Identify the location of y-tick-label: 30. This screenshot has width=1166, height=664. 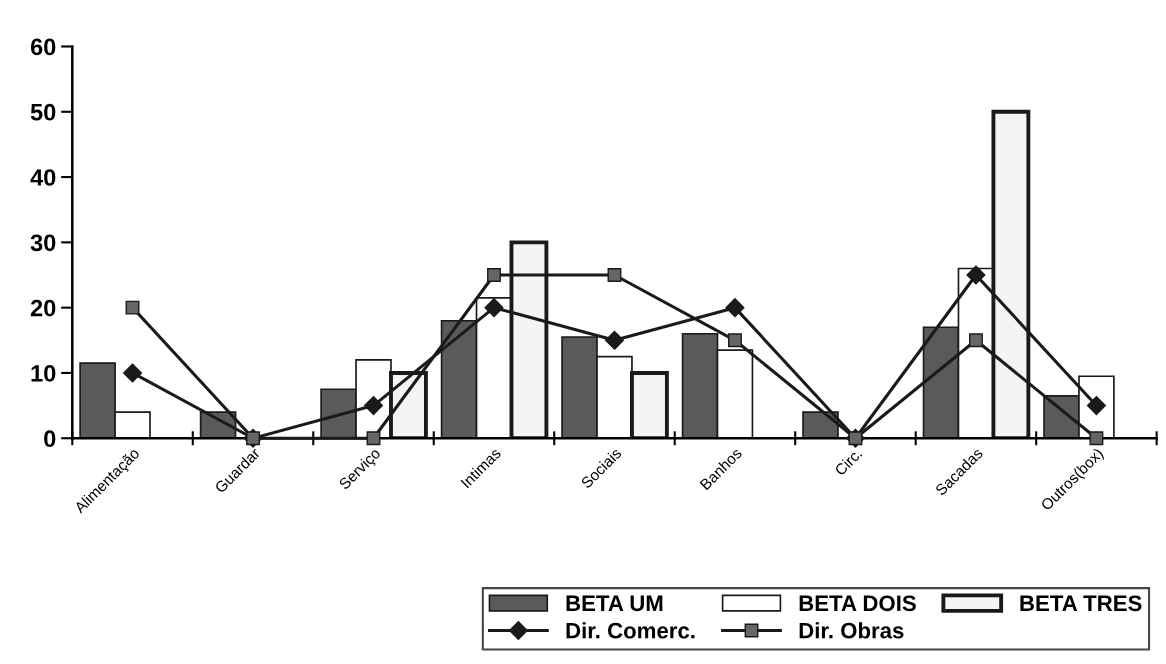
(43, 243).